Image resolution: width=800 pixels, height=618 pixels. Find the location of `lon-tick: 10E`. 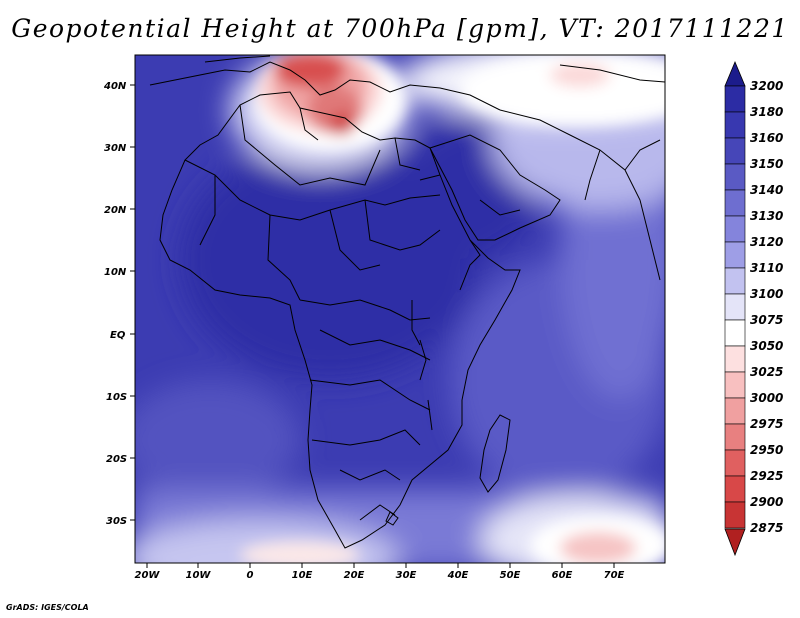

lon-tick: 10E is located at coordinates (302, 572).